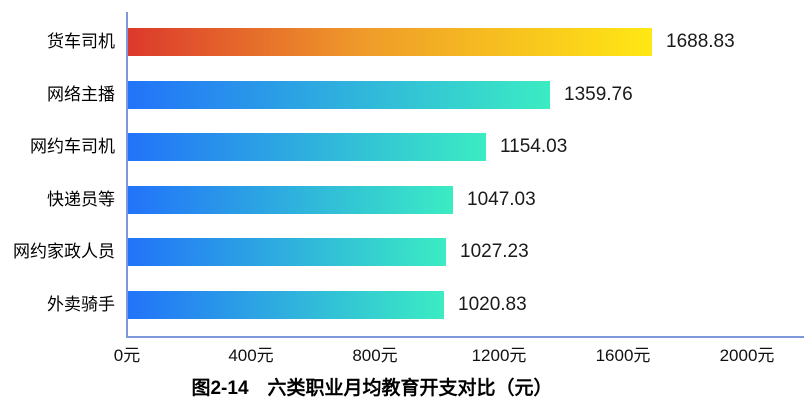 This screenshot has width=804, height=415. I want to click on y-axis-line, so click(127, 175).